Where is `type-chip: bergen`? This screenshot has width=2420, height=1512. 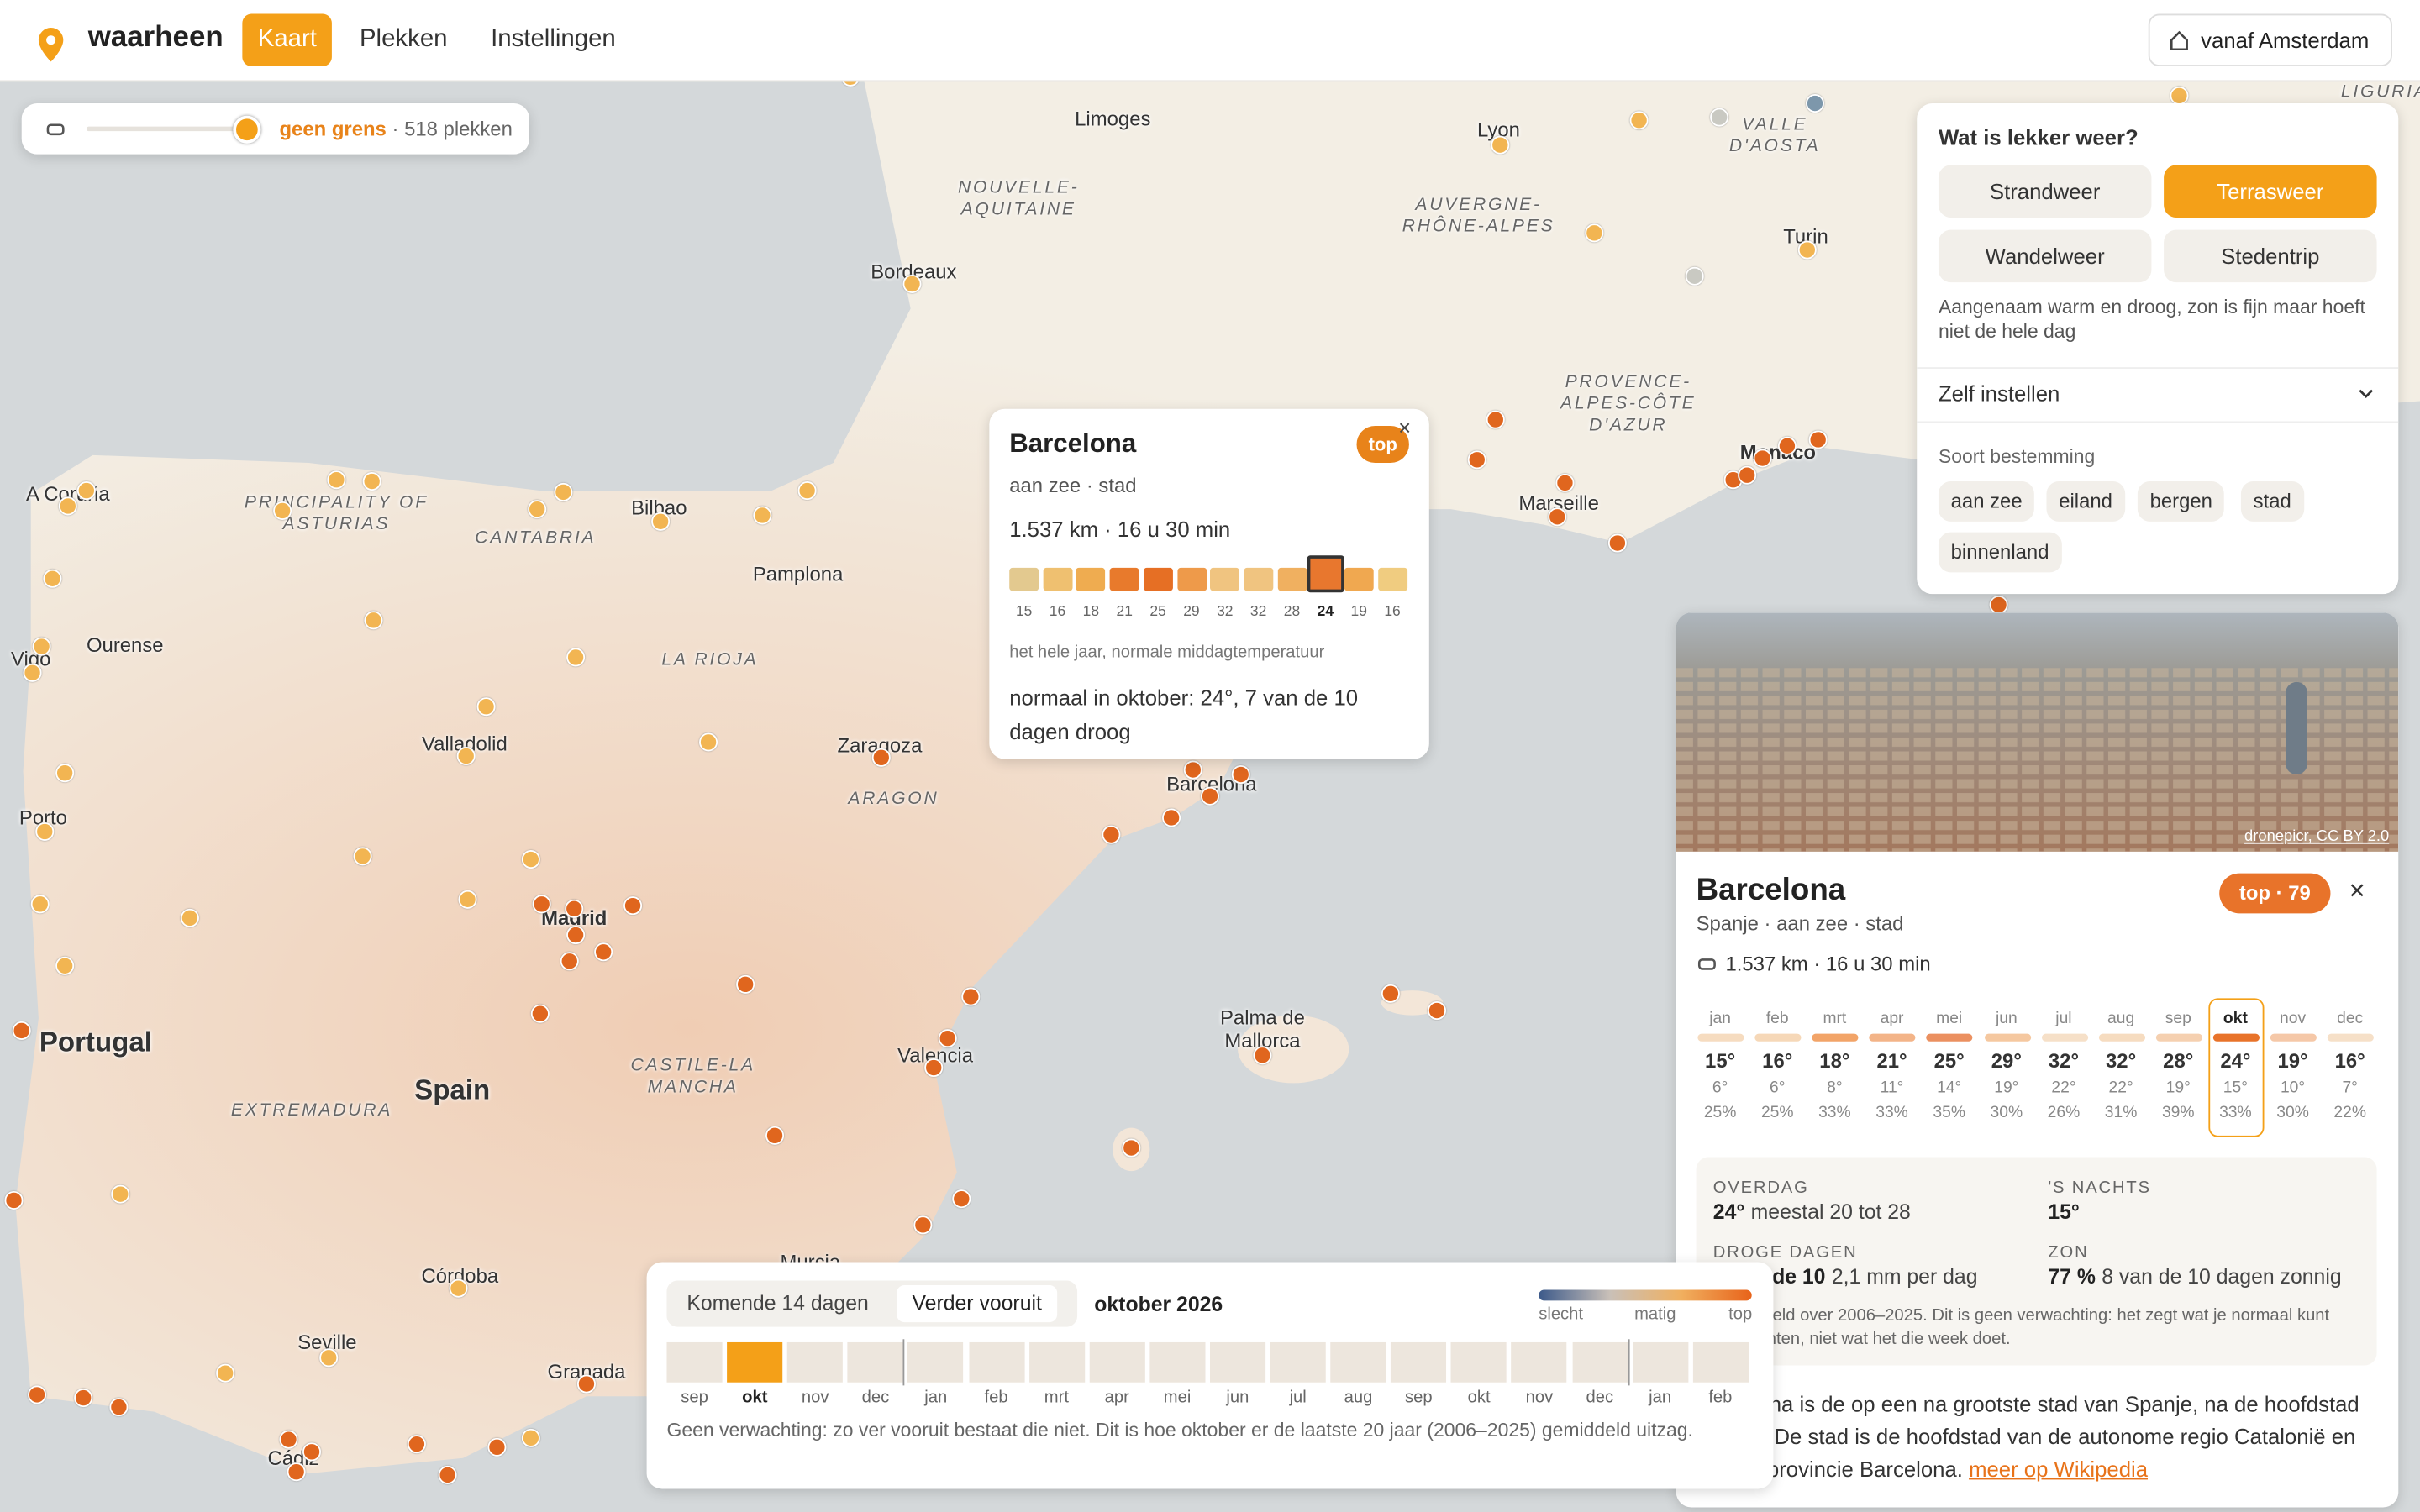 type-chip: bergen is located at coordinates (2181, 501).